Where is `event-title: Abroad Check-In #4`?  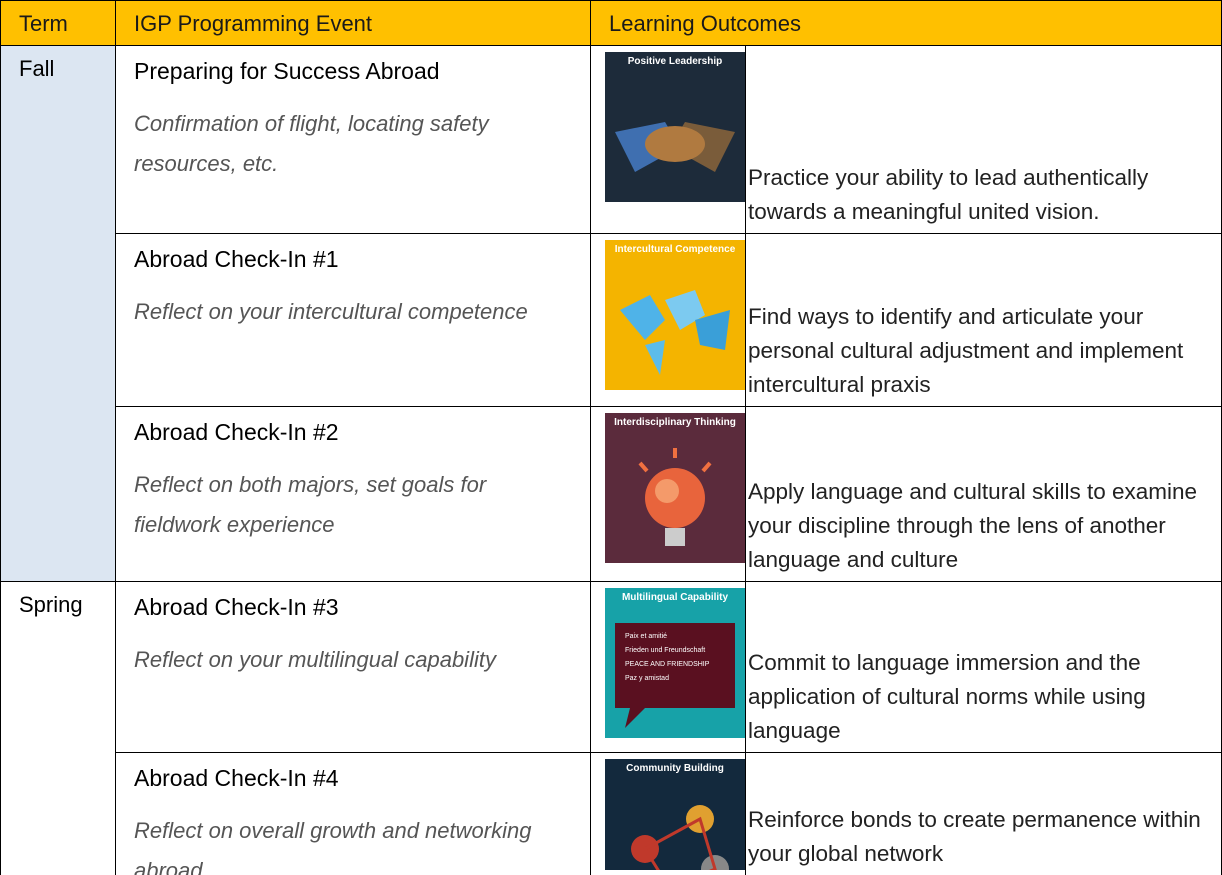 event-title: Abroad Check-In #4 is located at coordinates (236, 778).